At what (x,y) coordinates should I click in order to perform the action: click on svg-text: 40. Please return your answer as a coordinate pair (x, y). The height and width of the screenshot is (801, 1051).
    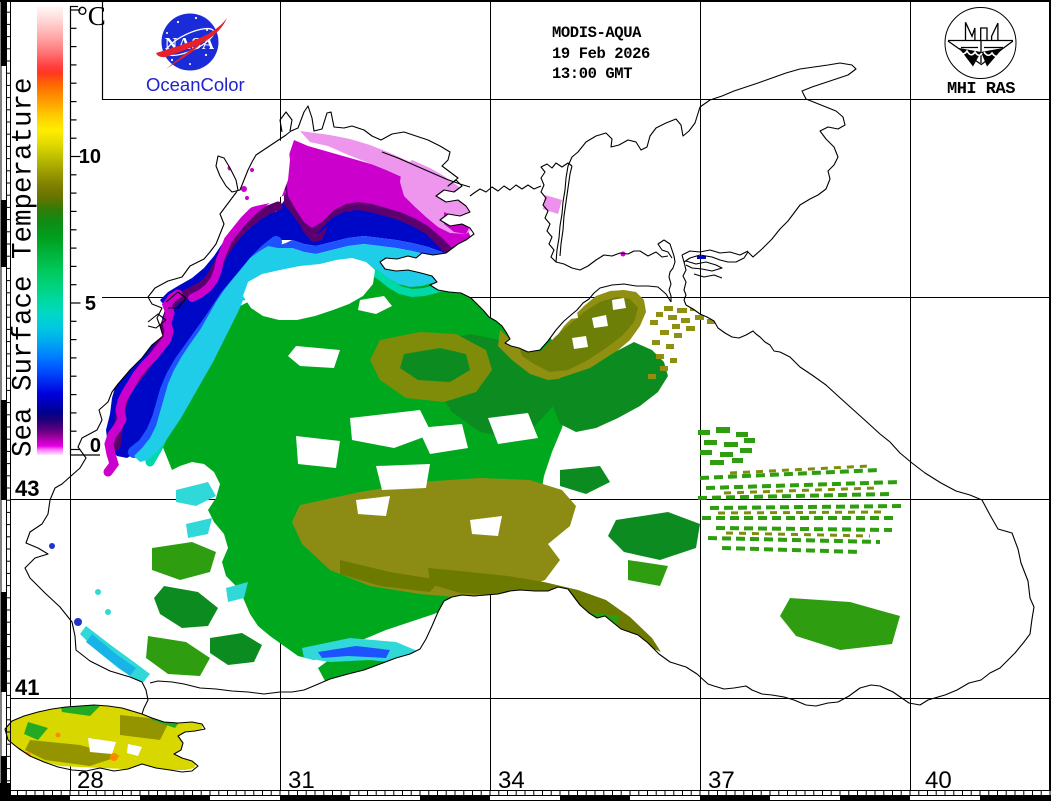
    Looking at the image, I should click on (938, 780).